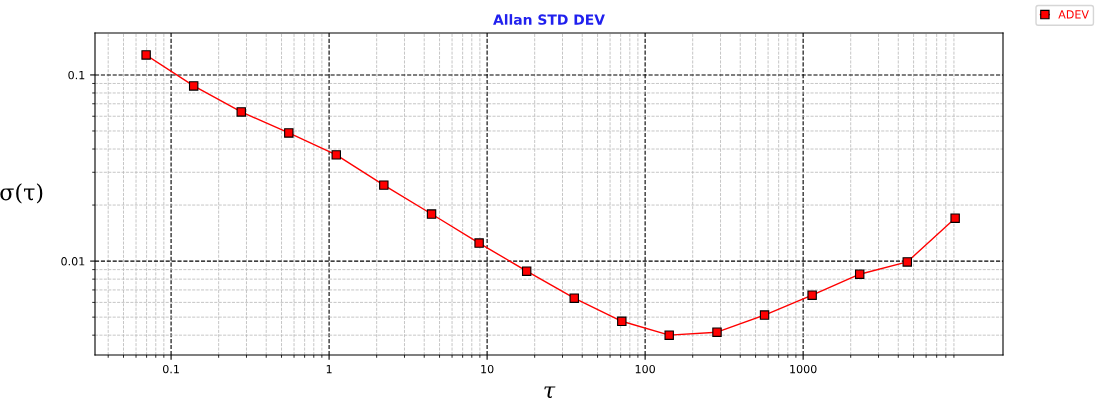 This screenshot has height=400, width=1099. Describe the element at coordinates (549, 19) in the screenshot. I see `chart-title: Allan STD DEV` at that location.